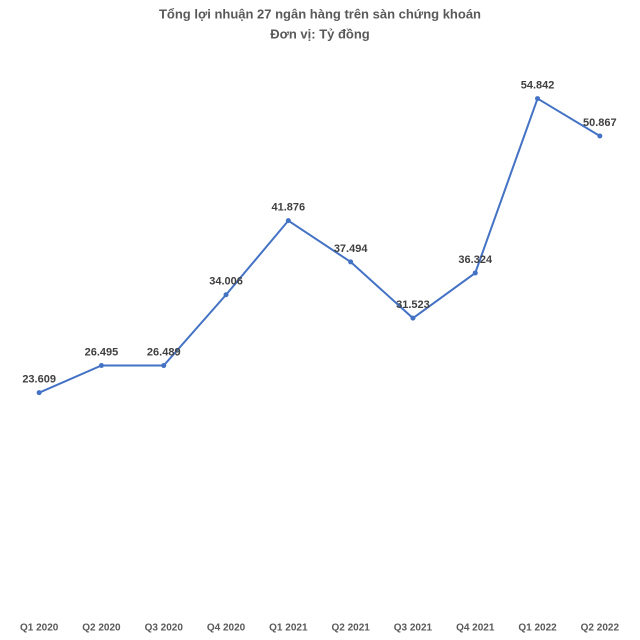 This screenshot has height=640, width=640. What do you see at coordinates (226, 282) in the screenshot?
I see `data-label: 34.006` at bounding box center [226, 282].